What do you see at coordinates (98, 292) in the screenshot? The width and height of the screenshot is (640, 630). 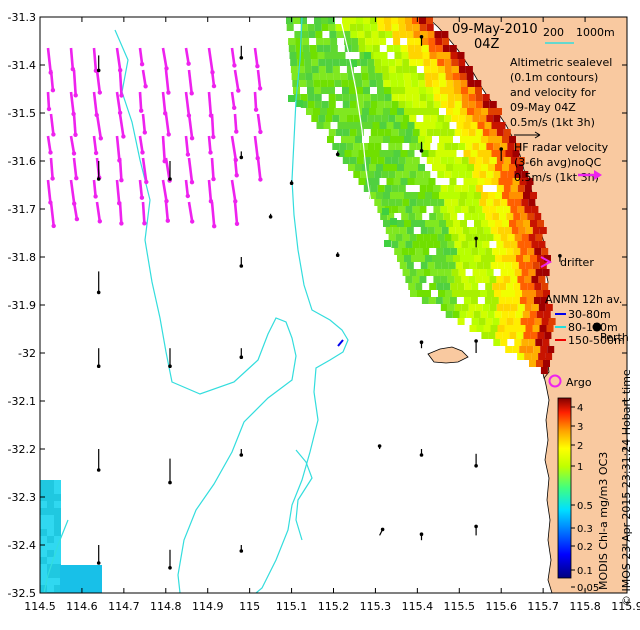 I see `altimetry-arrowhead` at bounding box center [98, 292].